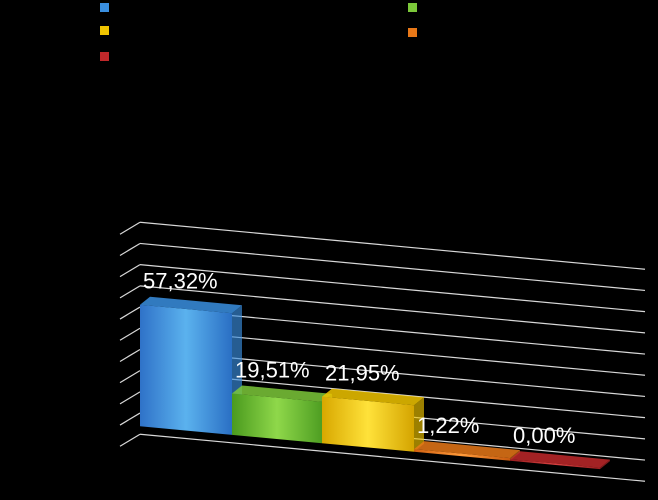  Describe the element at coordinates (272, 369) in the screenshot. I see `data-label: 19,51%` at that location.